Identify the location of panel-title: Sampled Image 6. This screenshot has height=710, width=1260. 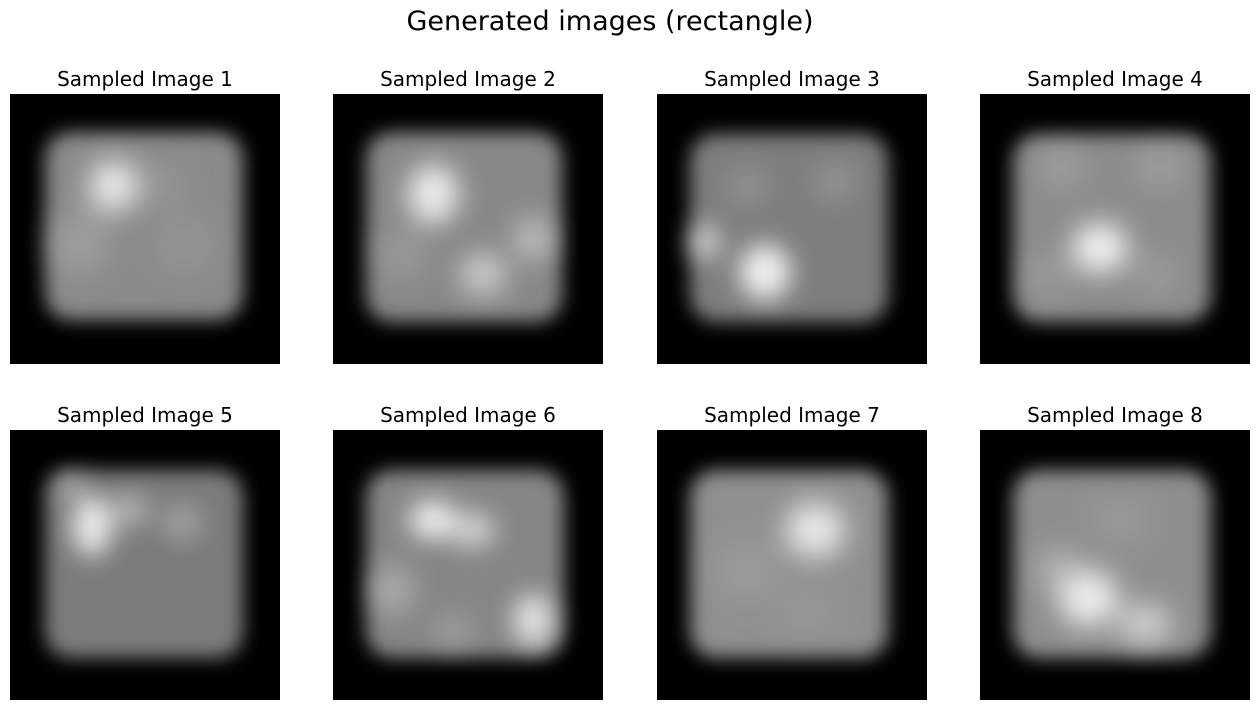
(468, 415).